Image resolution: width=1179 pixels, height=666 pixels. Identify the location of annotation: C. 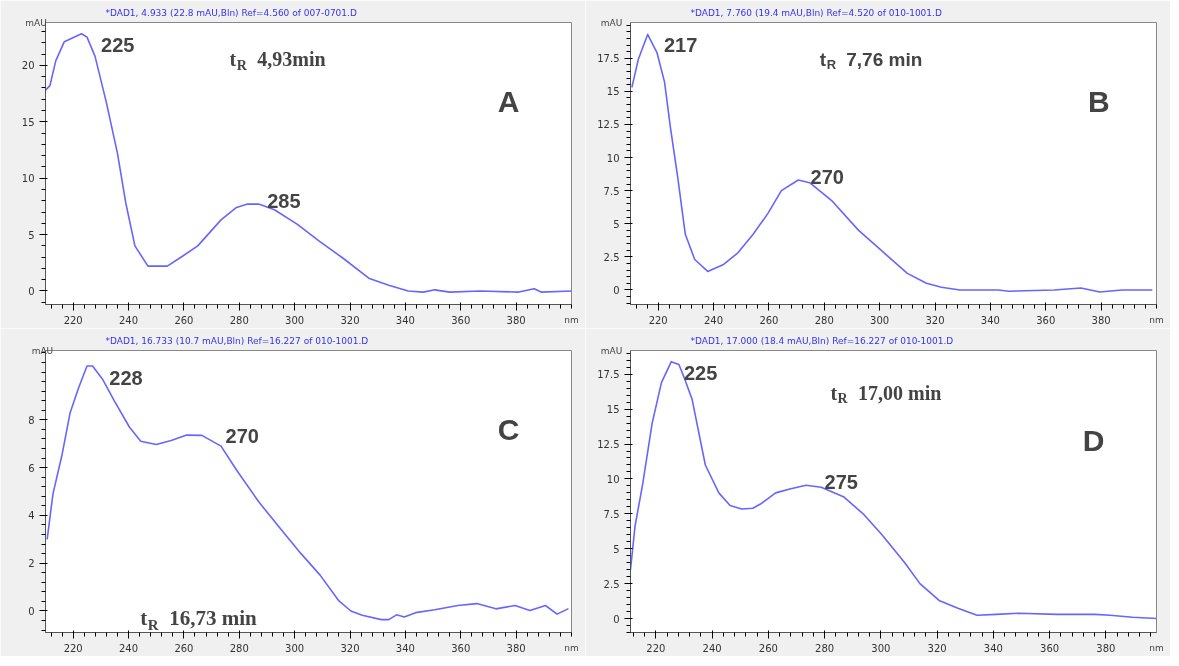
(508, 429).